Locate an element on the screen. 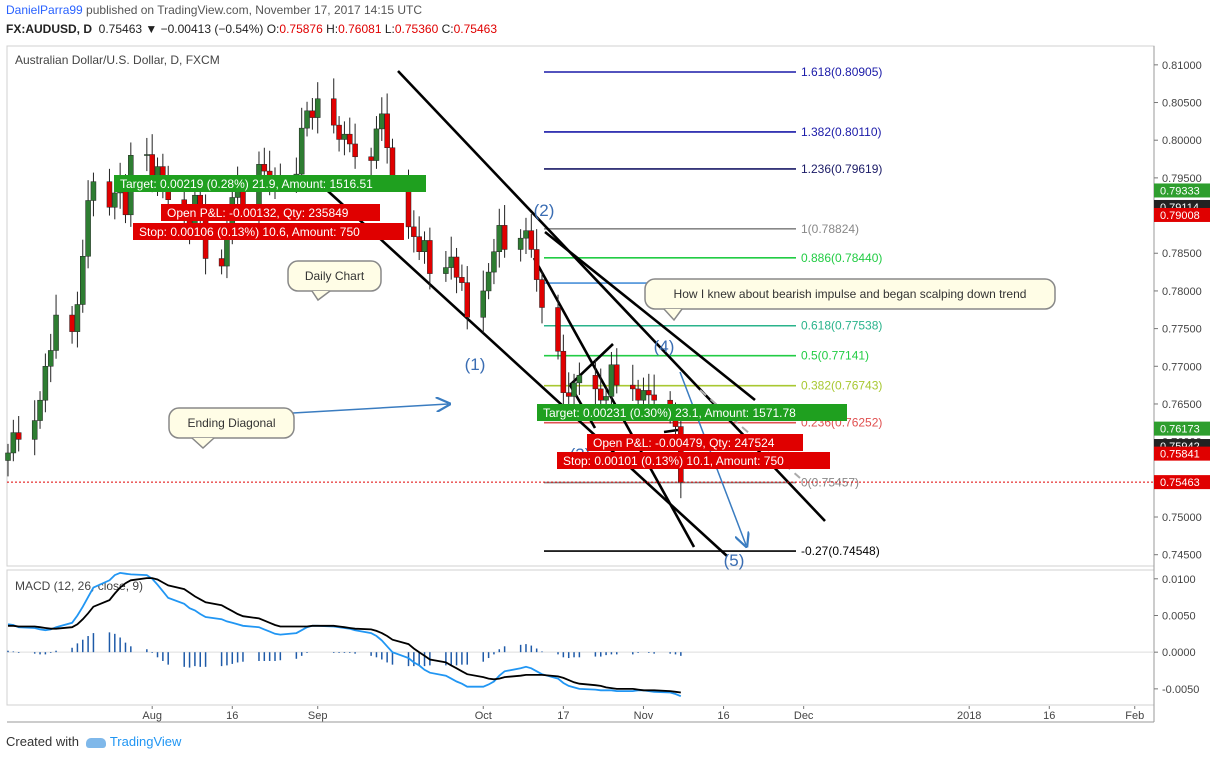 The height and width of the screenshot is (759, 1214). close-value: 0.75463 is located at coordinates (475, 29).